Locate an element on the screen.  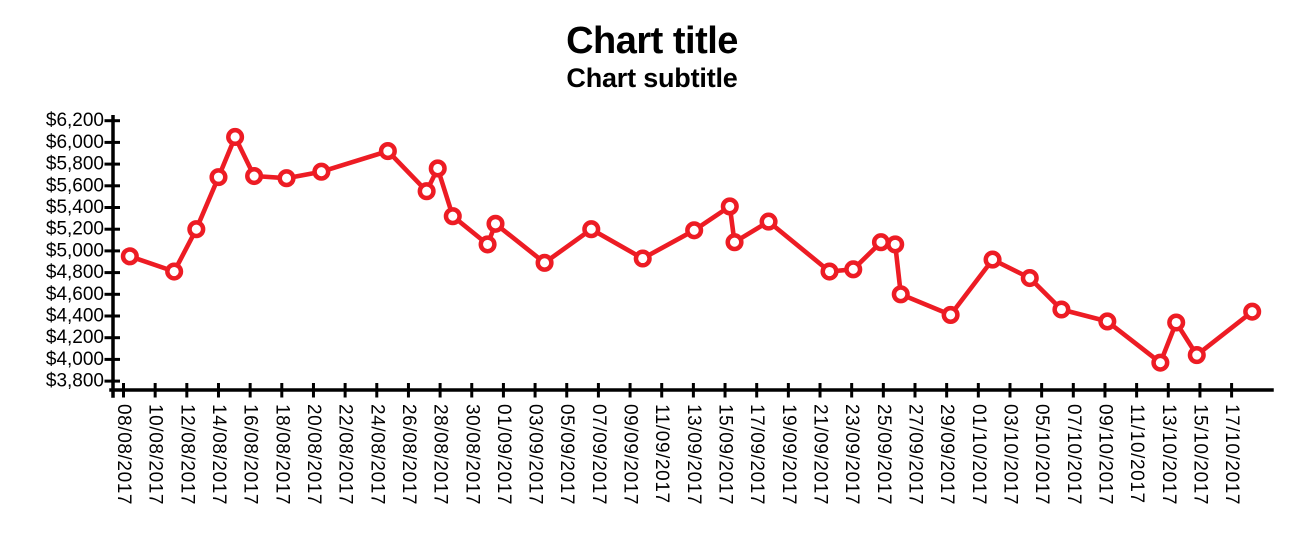
x-tick-label: 19/09/2017 is located at coordinates (788, 454).